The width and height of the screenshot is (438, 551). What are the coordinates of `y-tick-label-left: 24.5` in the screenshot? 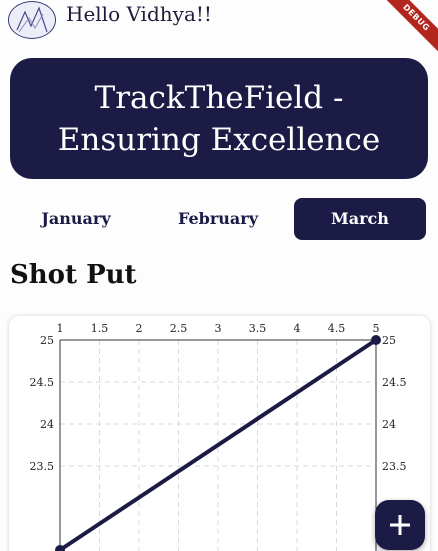 It's located at (42, 382).